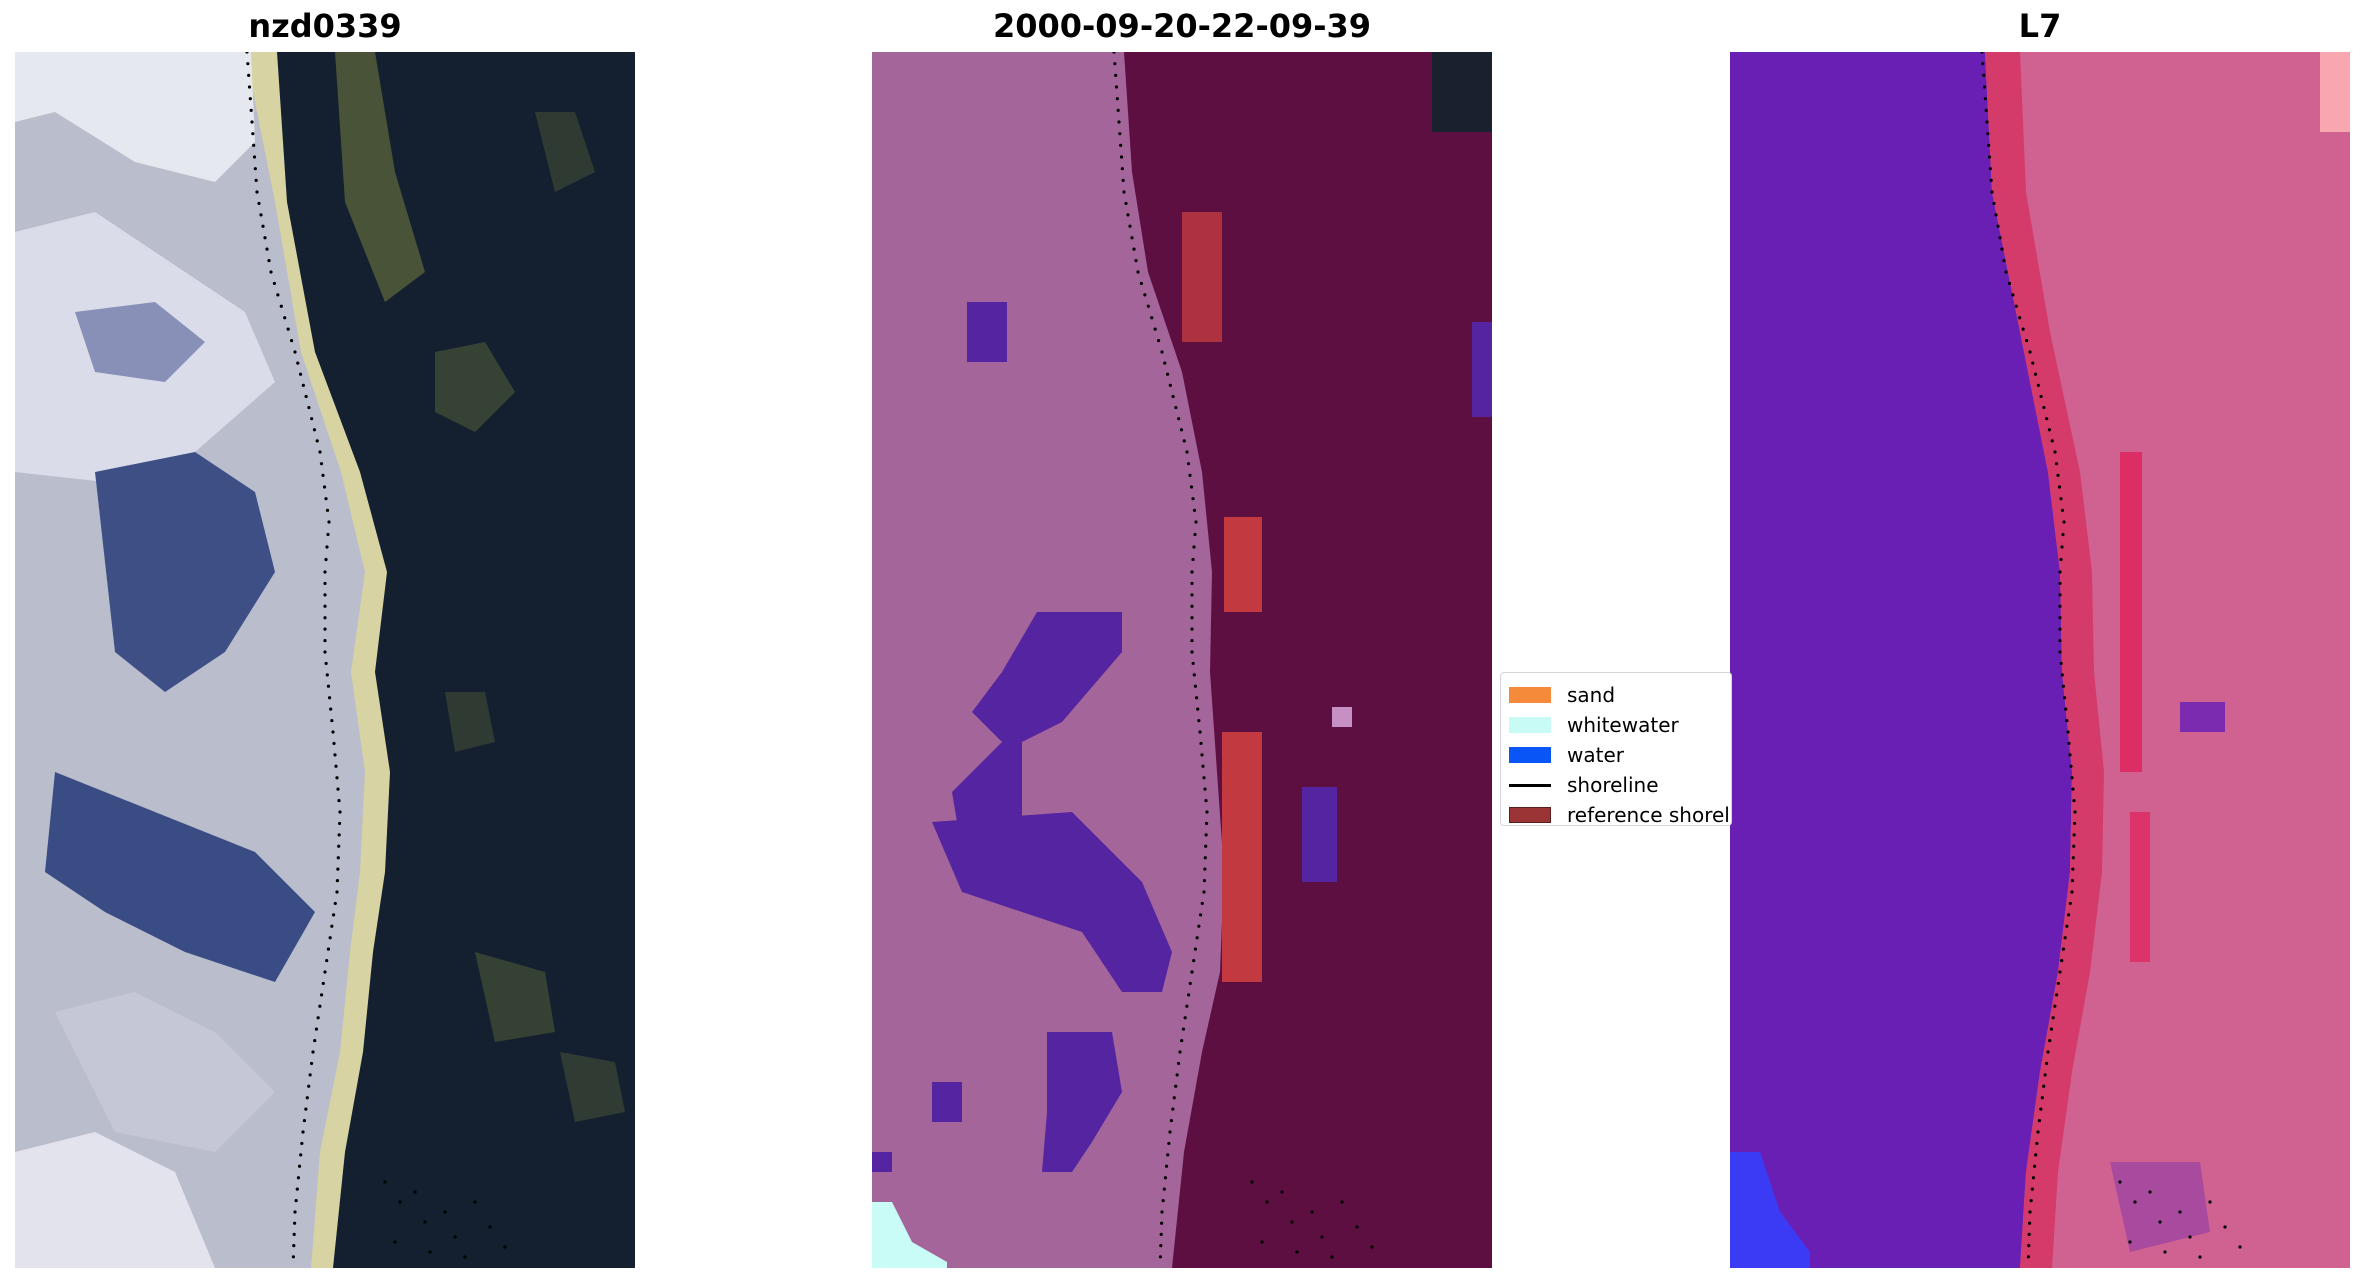 The width and height of the screenshot is (2362, 1283). I want to click on panel-title-1: nzd0339, so click(325, 26).